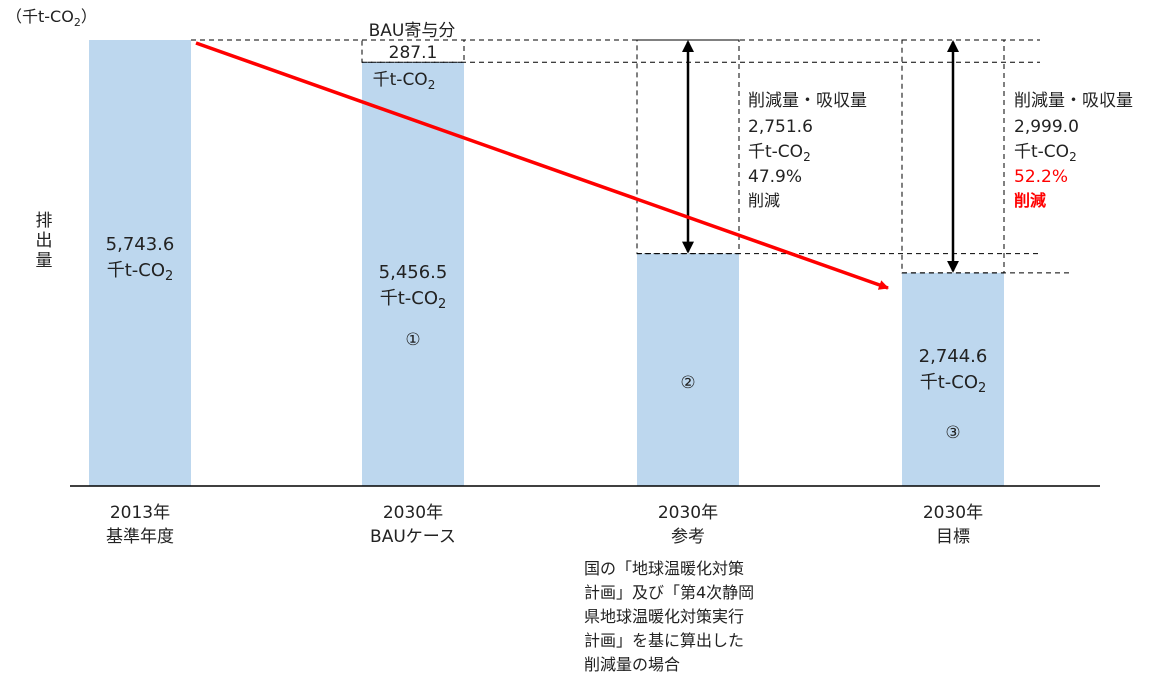 The image size is (1160, 680). I want to click on category-label-name: 基準年度, so click(140, 537).